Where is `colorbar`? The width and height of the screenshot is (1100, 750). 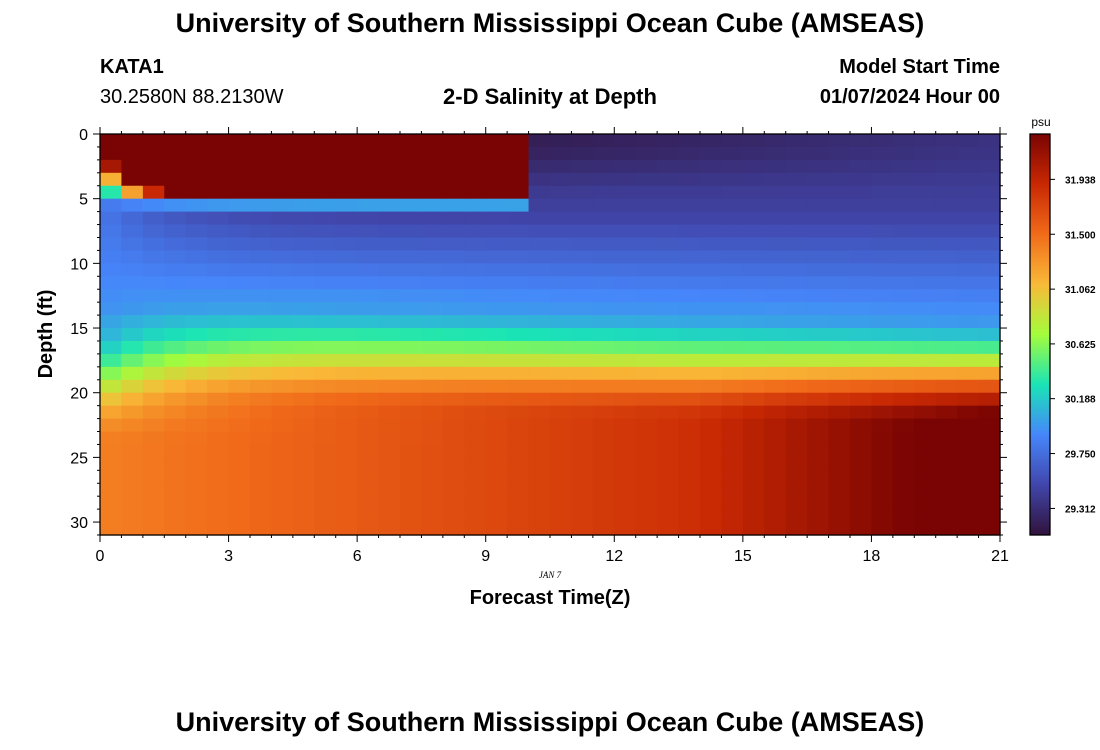 colorbar is located at coordinates (1040, 334).